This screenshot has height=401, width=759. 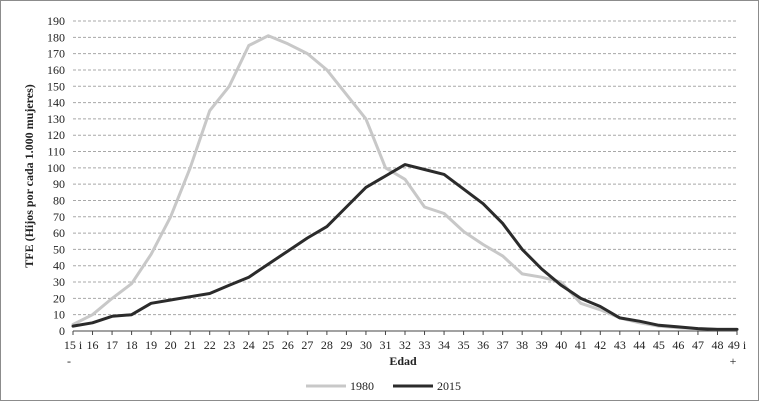 What do you see at coordinates (93, 345) in the screenshot?
I see `x-tick-label: 16` at bounding box center [93, 345].